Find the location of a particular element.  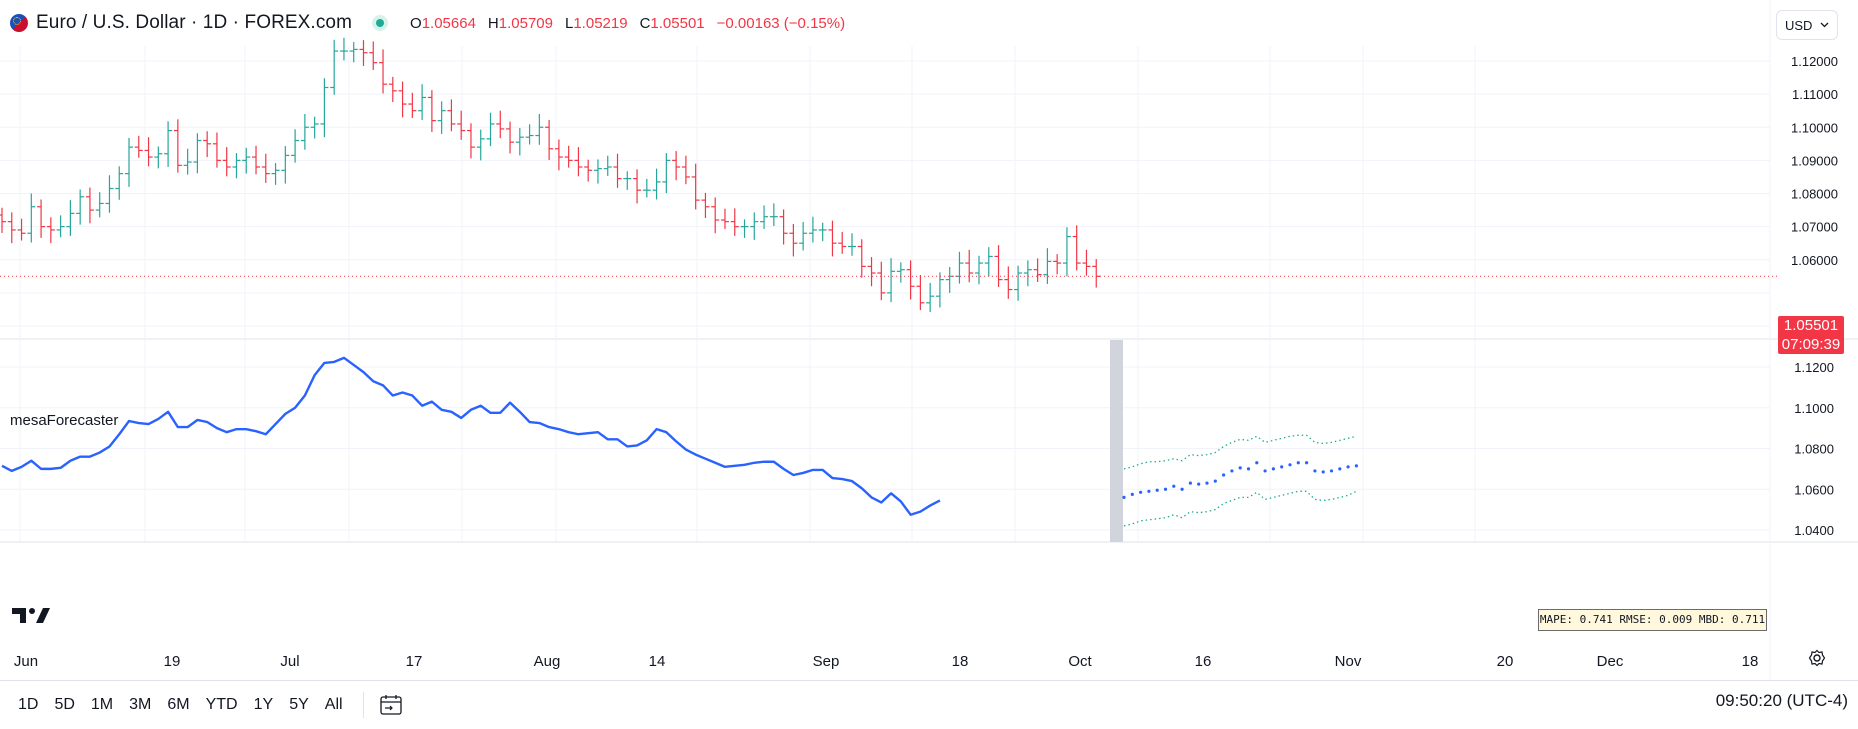

chevron-down-icon is located at coordinates (1824, 25).